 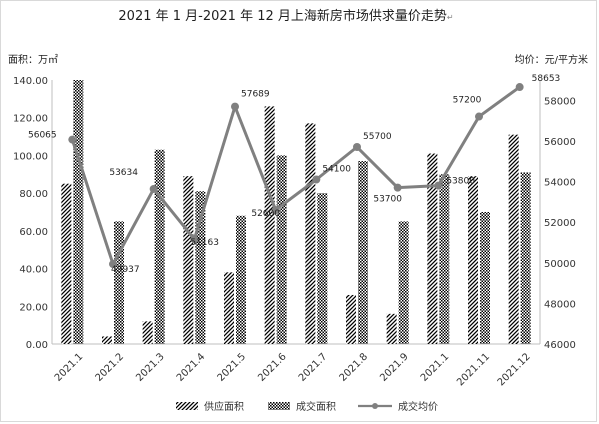 What do you see at coordinates (42, 136) in the screenshot?
I see `price-data-label: 56065` at bounding box center [42, 136].